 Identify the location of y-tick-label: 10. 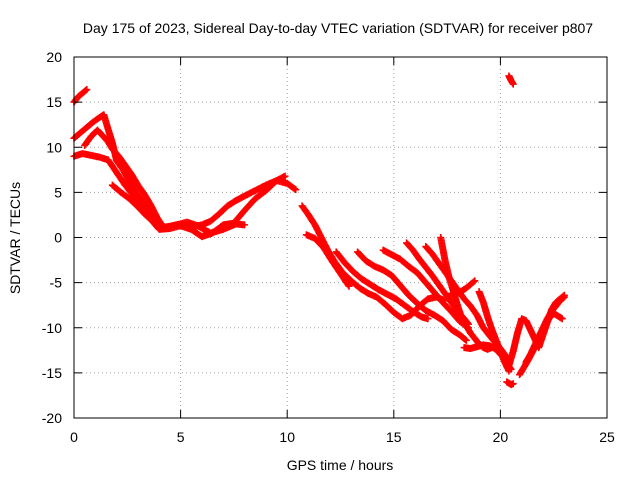
(54, 147).